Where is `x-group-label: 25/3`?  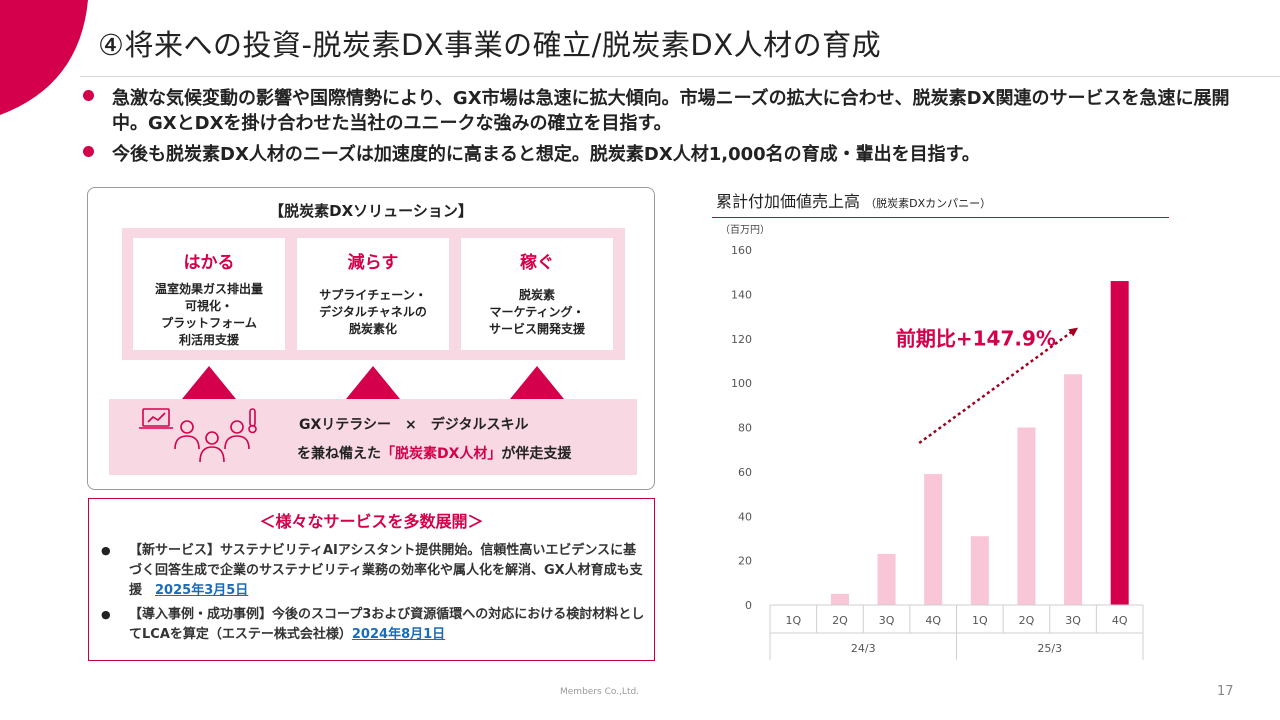 x-group-label: 25/3 is located at coordinates (1049, 648).